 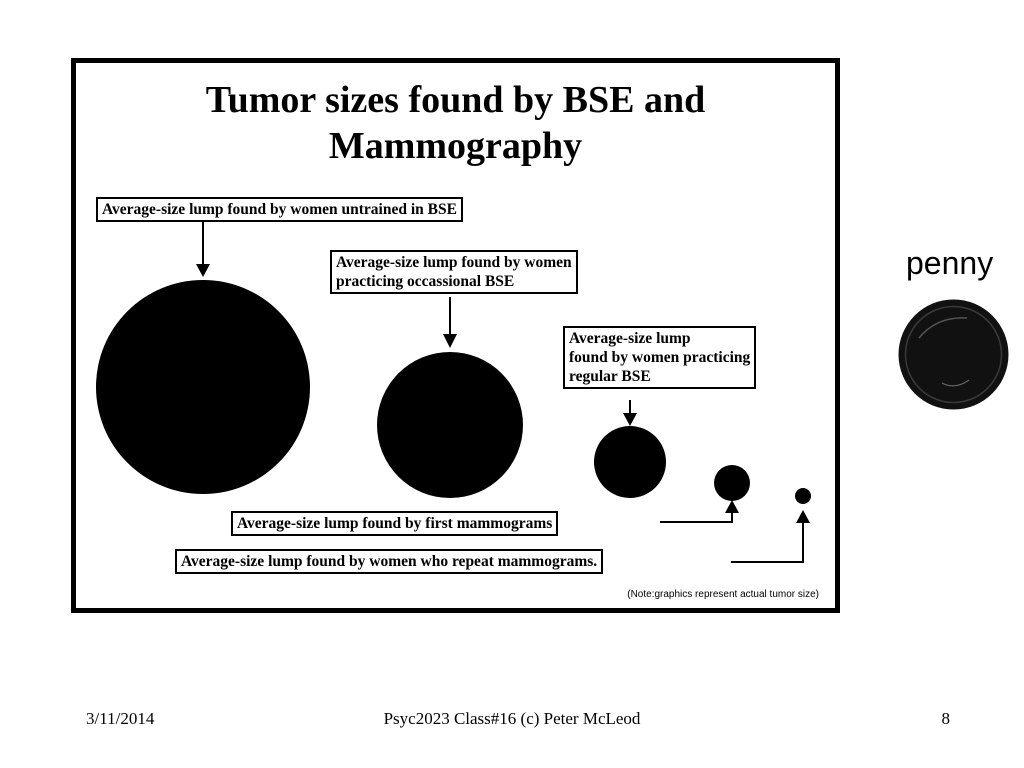 I want to click on figure-title-line-1: Tumor sizes found by BSE and, so click(x=455, y=100).